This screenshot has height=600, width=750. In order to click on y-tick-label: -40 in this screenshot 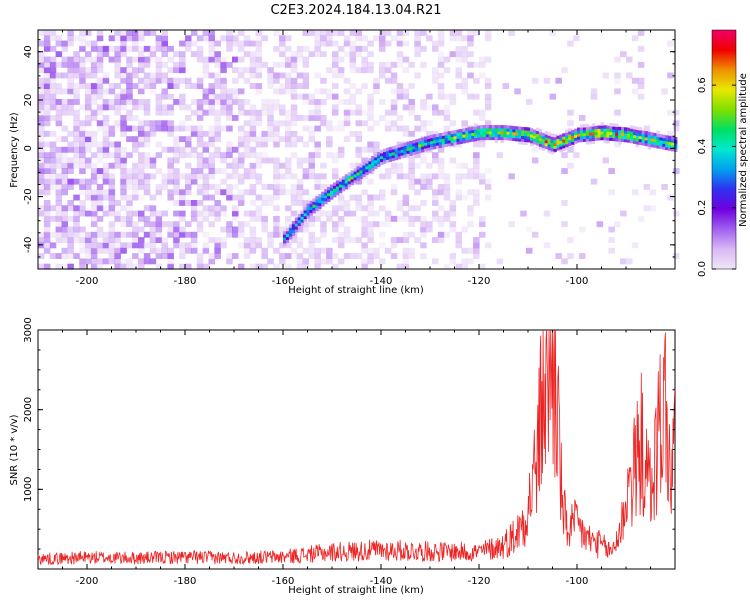, I will do `click(28, 245)`.